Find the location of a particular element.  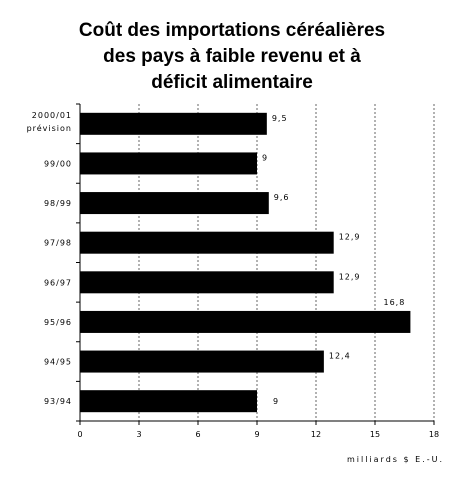

category-label-5: 95/96 is located at coordinates (58, 322).